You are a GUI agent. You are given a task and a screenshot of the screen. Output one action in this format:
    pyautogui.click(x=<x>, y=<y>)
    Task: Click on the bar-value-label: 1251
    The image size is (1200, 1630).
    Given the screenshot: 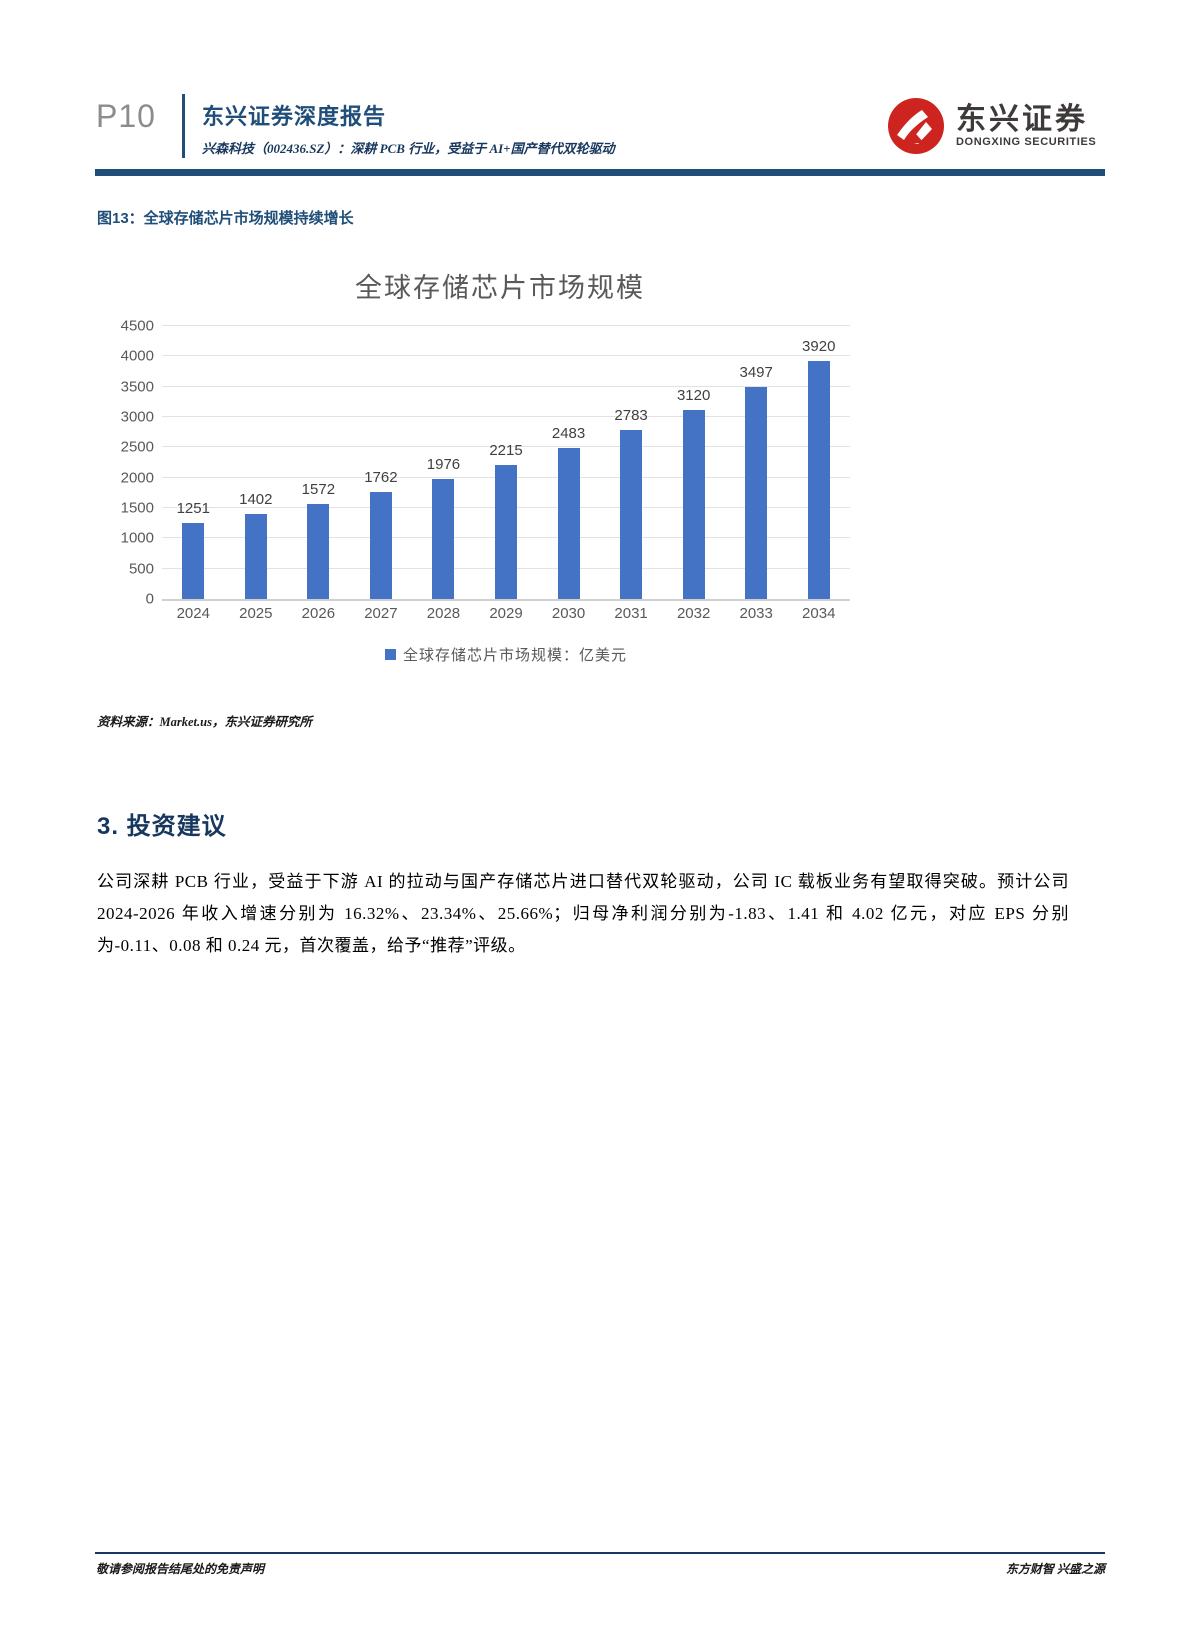 What is the action you would take?
    pyautogui.click(x=193, y=509)
    